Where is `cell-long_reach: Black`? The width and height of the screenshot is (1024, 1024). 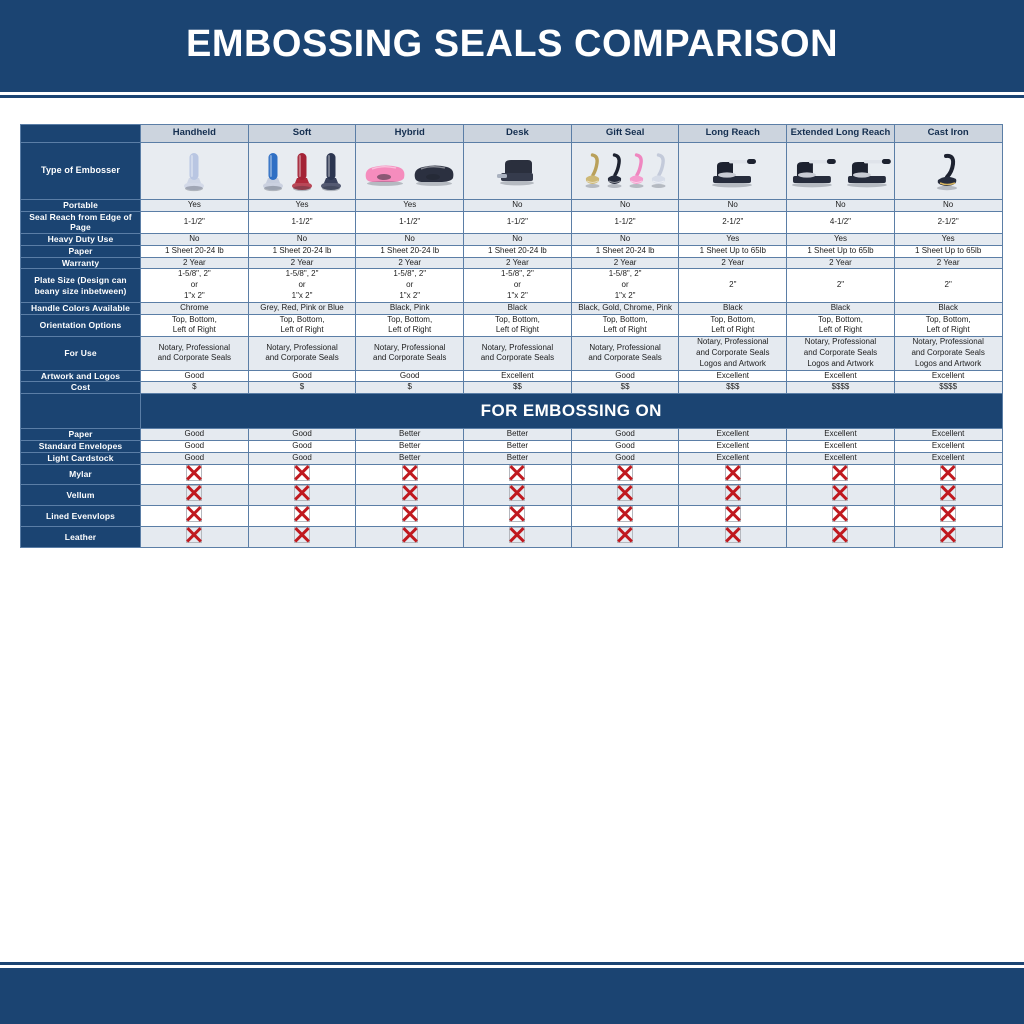 cell-long_reach: Black is located at coordinates (733, 308).